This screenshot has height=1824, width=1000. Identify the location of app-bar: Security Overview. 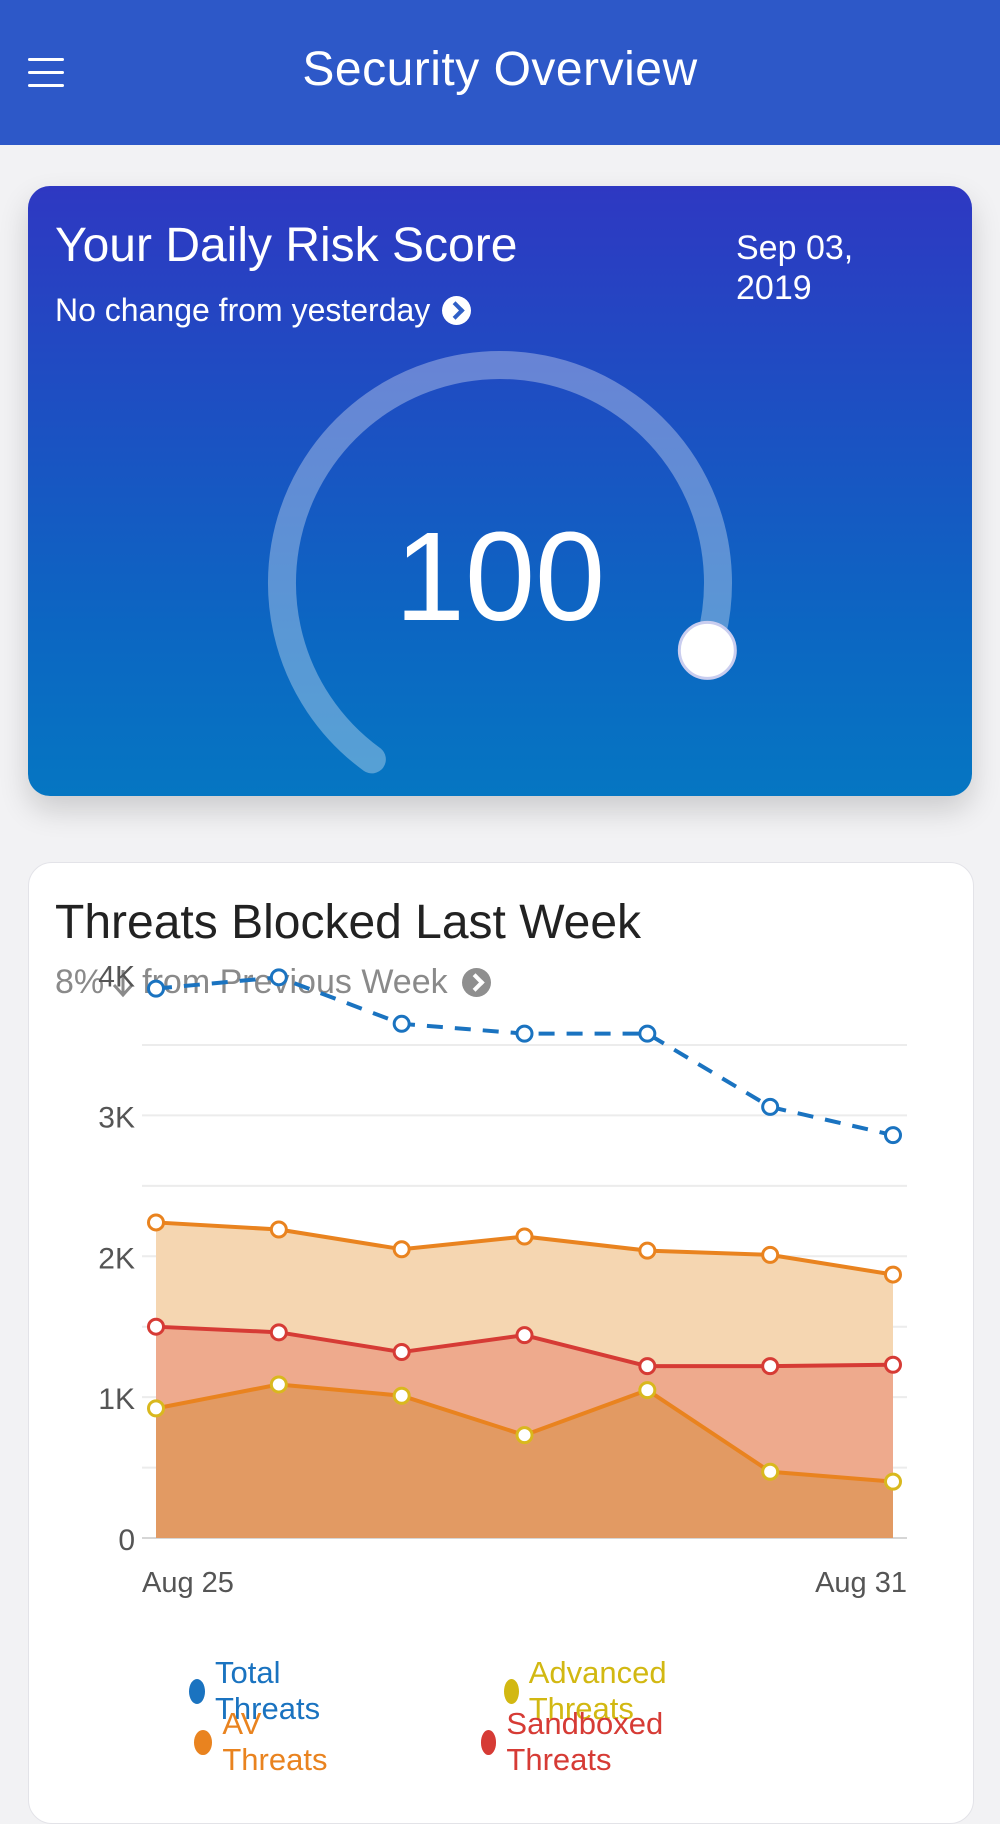
(500, 72).